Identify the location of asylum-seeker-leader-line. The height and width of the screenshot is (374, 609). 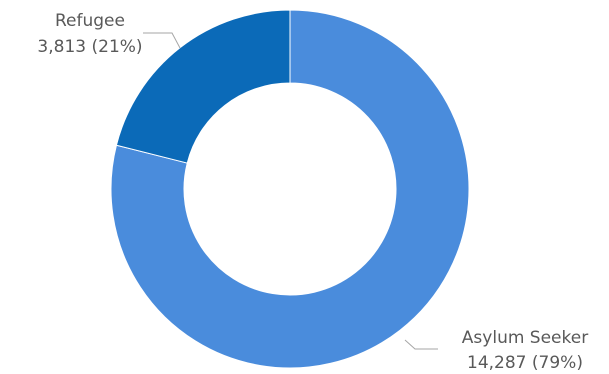
(421, 344).